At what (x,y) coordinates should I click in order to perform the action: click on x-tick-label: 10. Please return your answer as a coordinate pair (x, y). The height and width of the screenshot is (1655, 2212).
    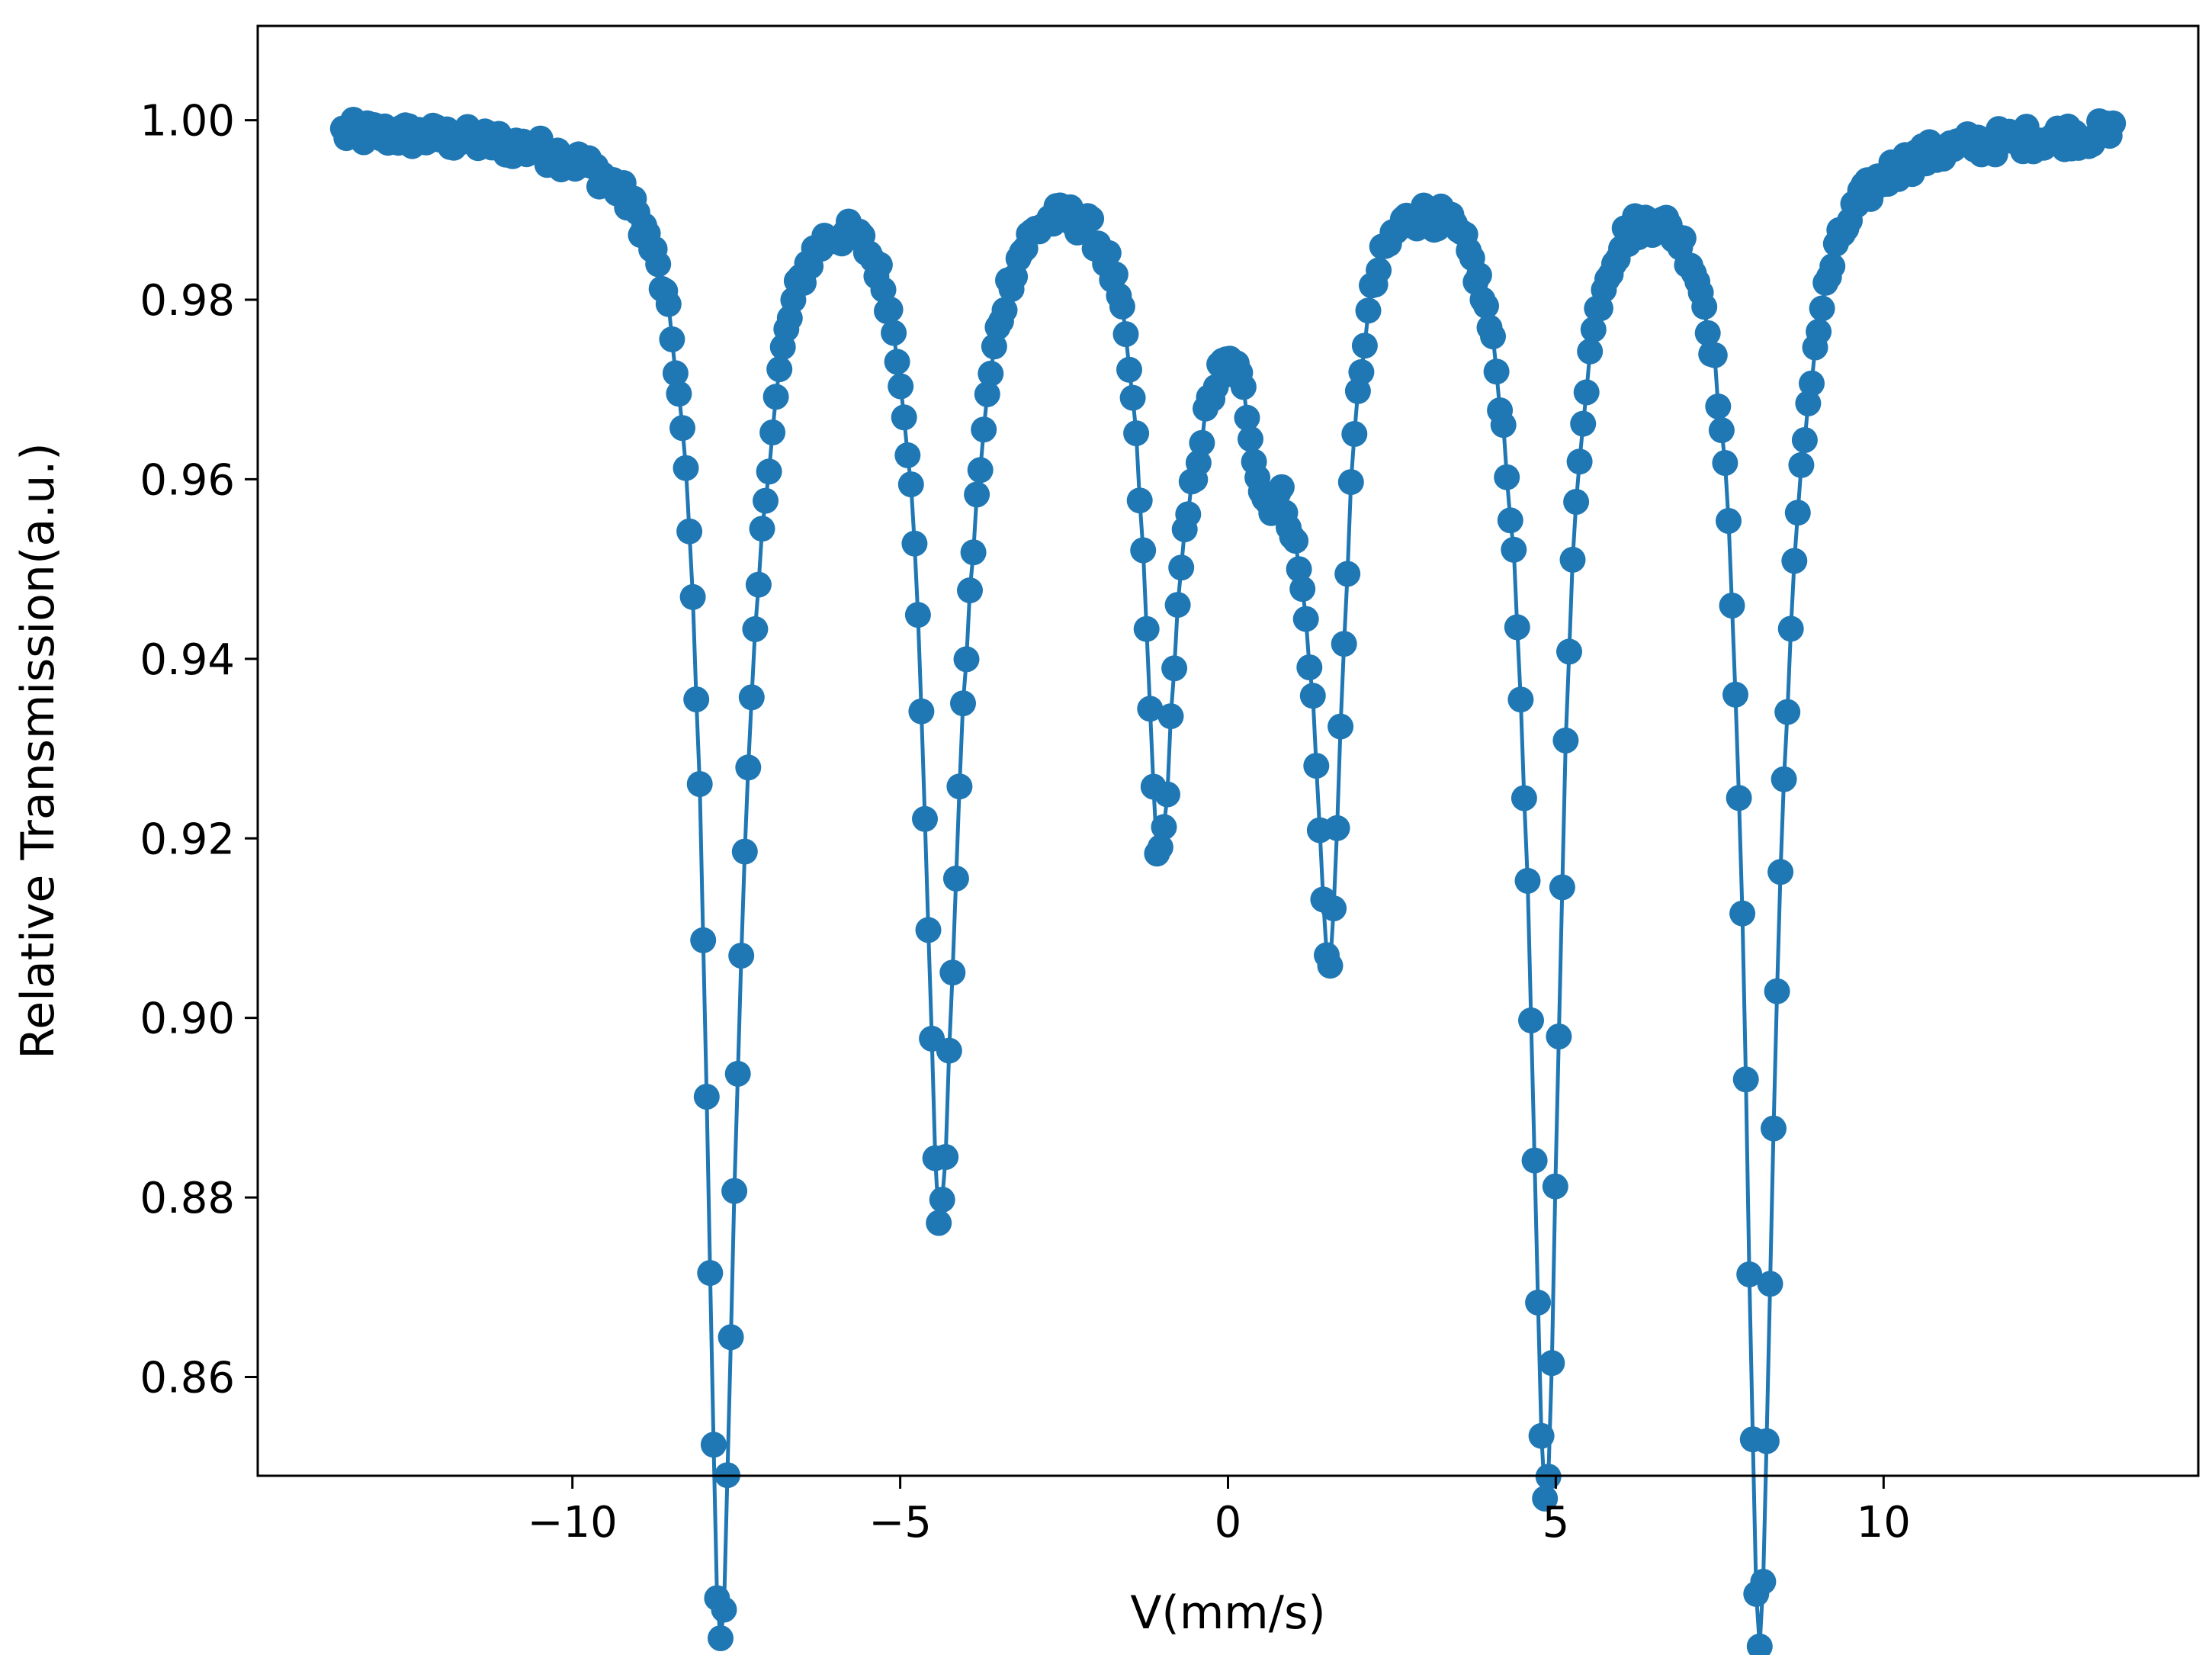
    Looking at the image, I should click on (1884, 1522).